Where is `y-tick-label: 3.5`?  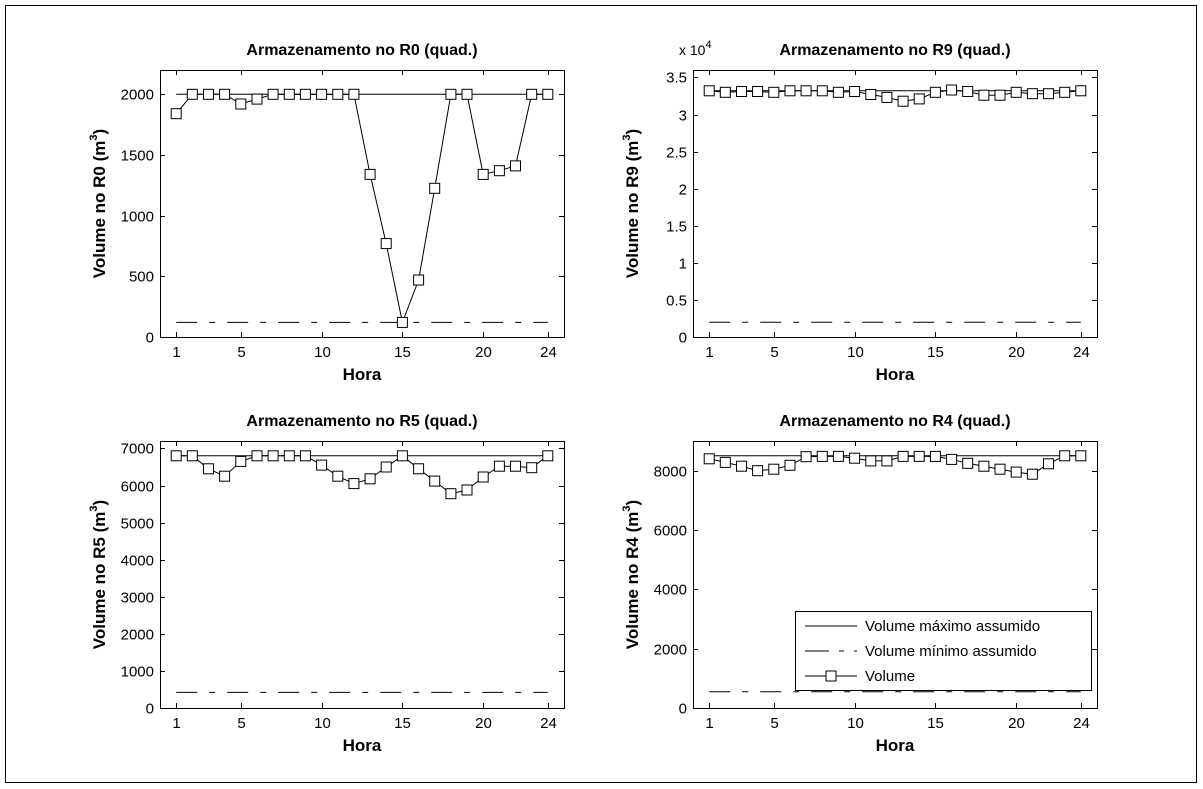 y-tick-label: 3.5 is located at coordinates (676, 78).